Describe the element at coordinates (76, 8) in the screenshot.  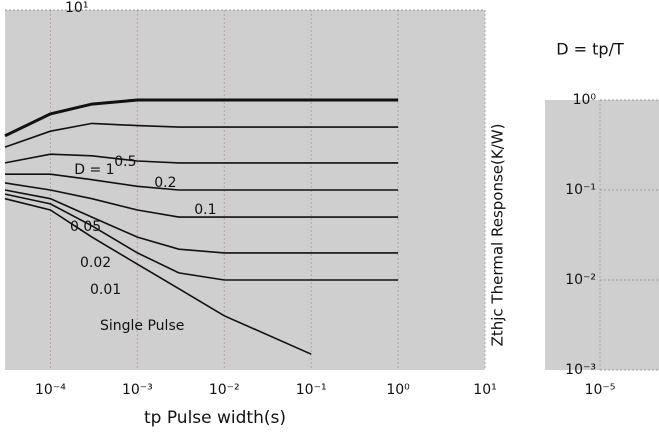
I see `y-tick-label: 10¹` at that location.